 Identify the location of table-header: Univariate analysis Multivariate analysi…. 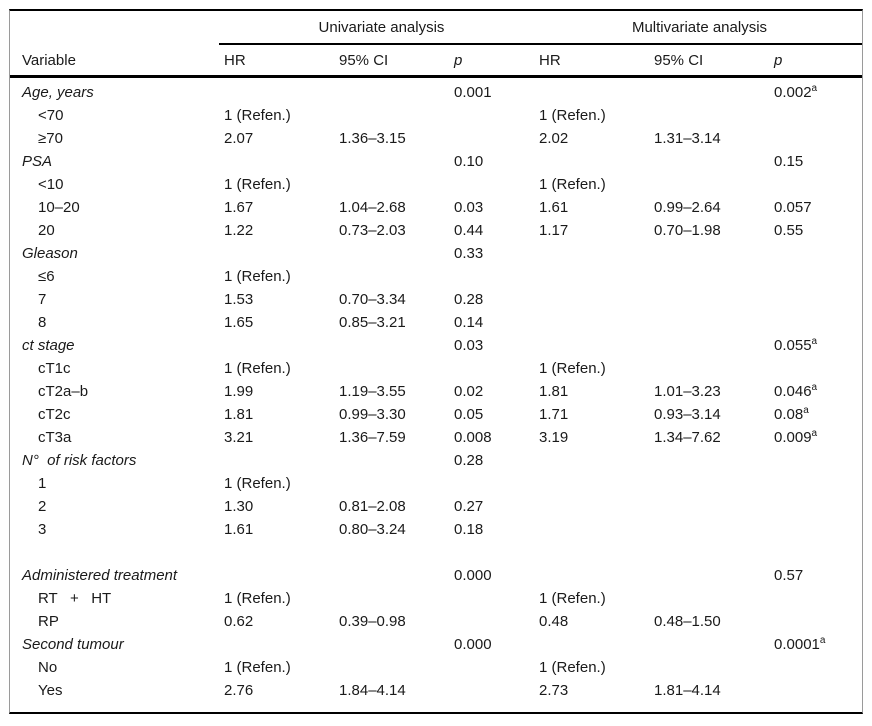
(436, 44).